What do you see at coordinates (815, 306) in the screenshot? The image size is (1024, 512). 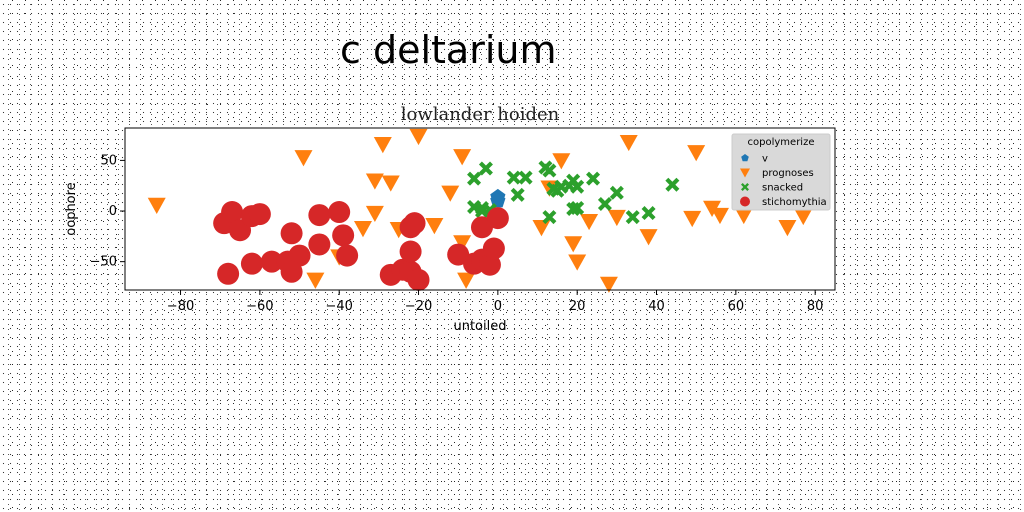 I see `x-tick-label: 80` at bounding box center [815, 306].